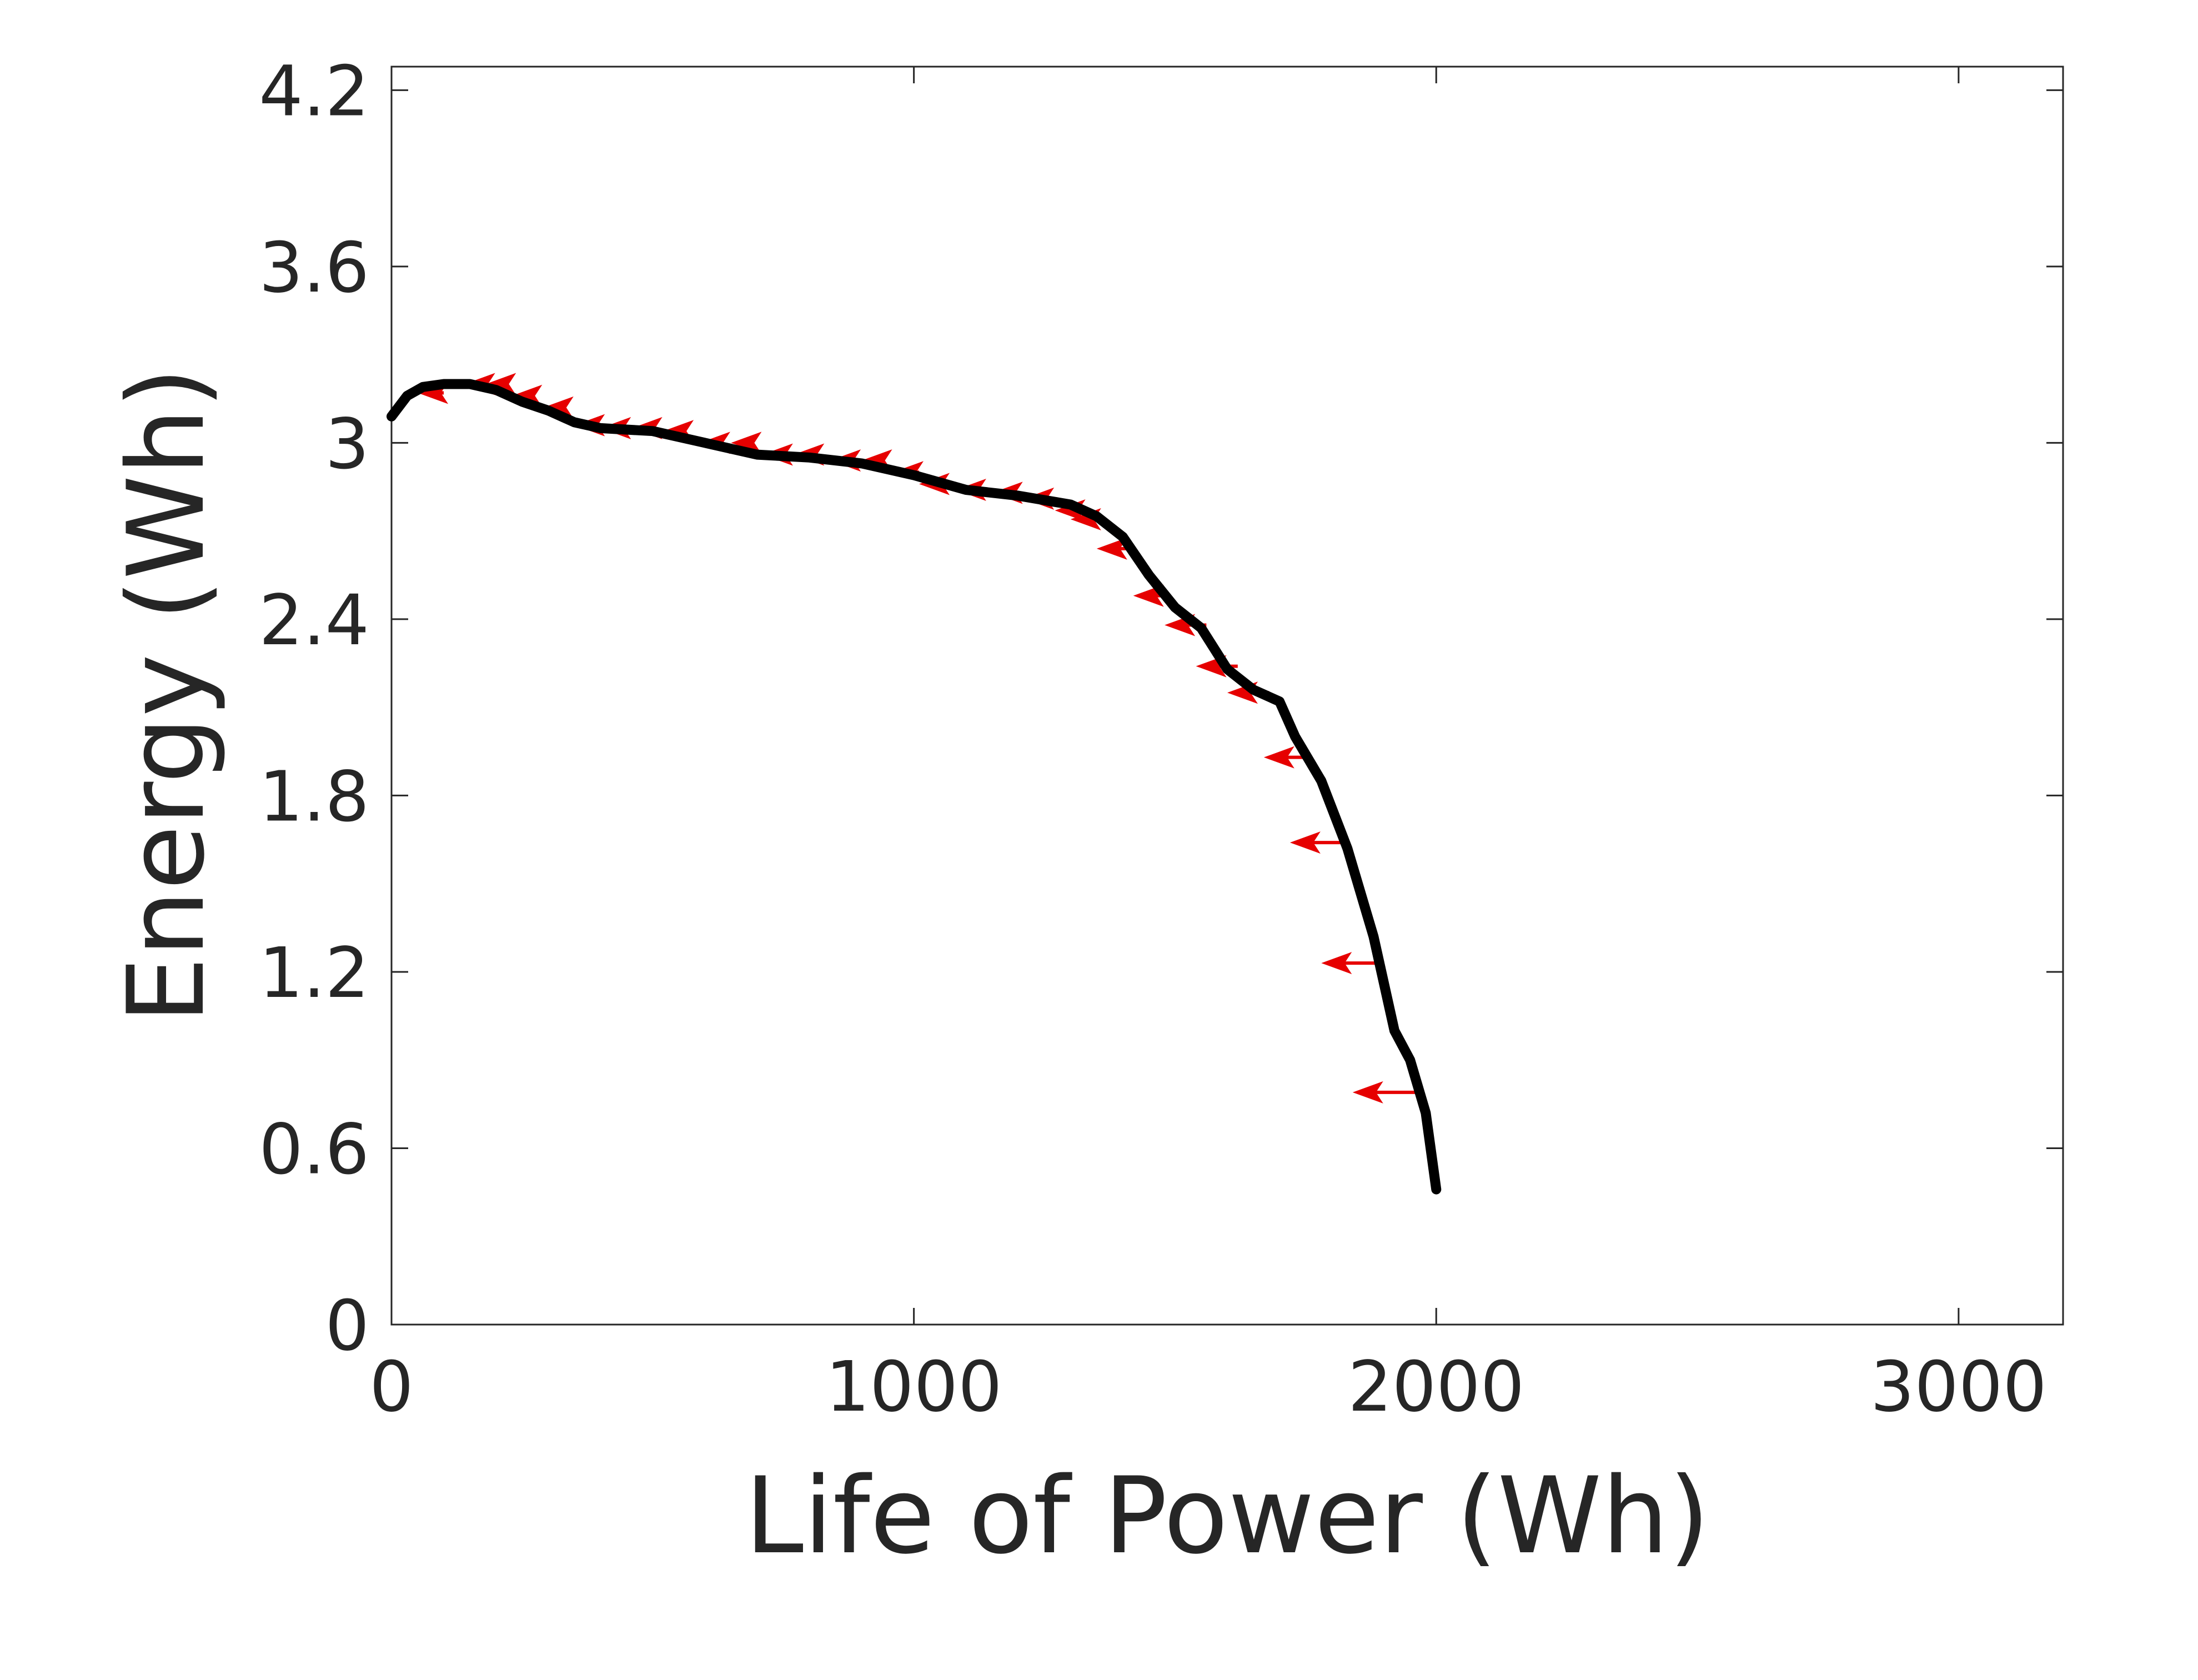 This screenshot has height=1680, width=2198. What do you see at coordinates (314, 708) in the screenshot?
I see `y-tick-labels: 0 0.6 1.2 1.8 2.4 3 3.6 4.2` at bounding box center [314, 708].